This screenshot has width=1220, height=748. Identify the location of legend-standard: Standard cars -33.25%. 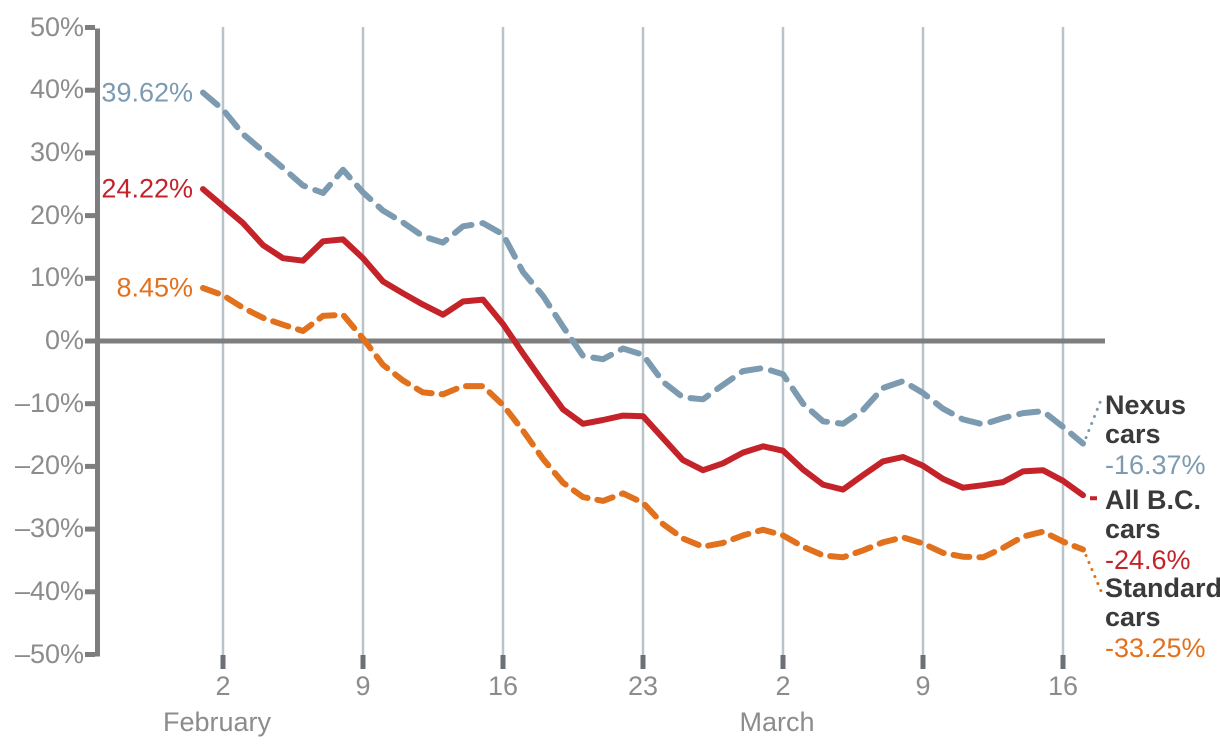
(1162, 618).